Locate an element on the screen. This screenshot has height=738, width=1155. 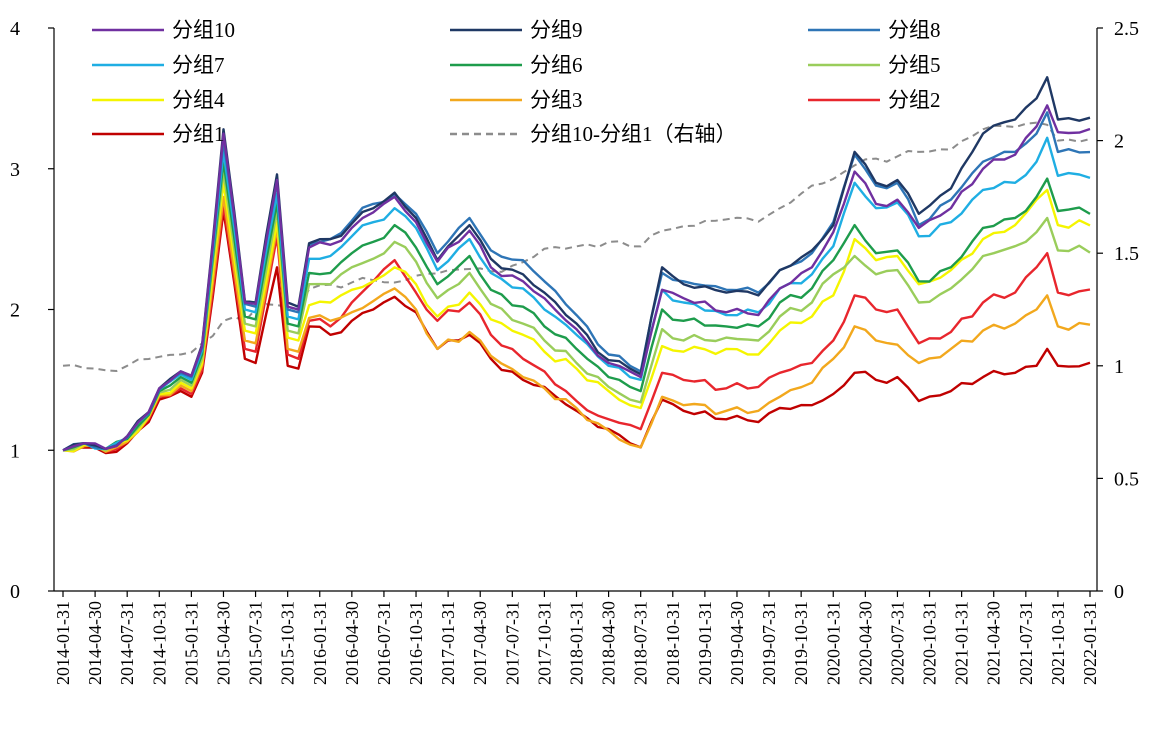
x-tick-label: 2020-10-31 is located at coordinates (930, 643).